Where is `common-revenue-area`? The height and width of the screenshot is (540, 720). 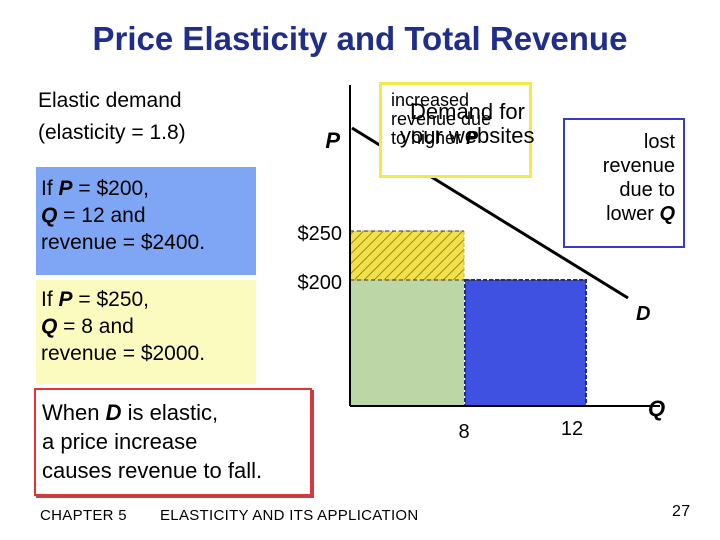 common-revenue-area is located at coordinates (407, 343).